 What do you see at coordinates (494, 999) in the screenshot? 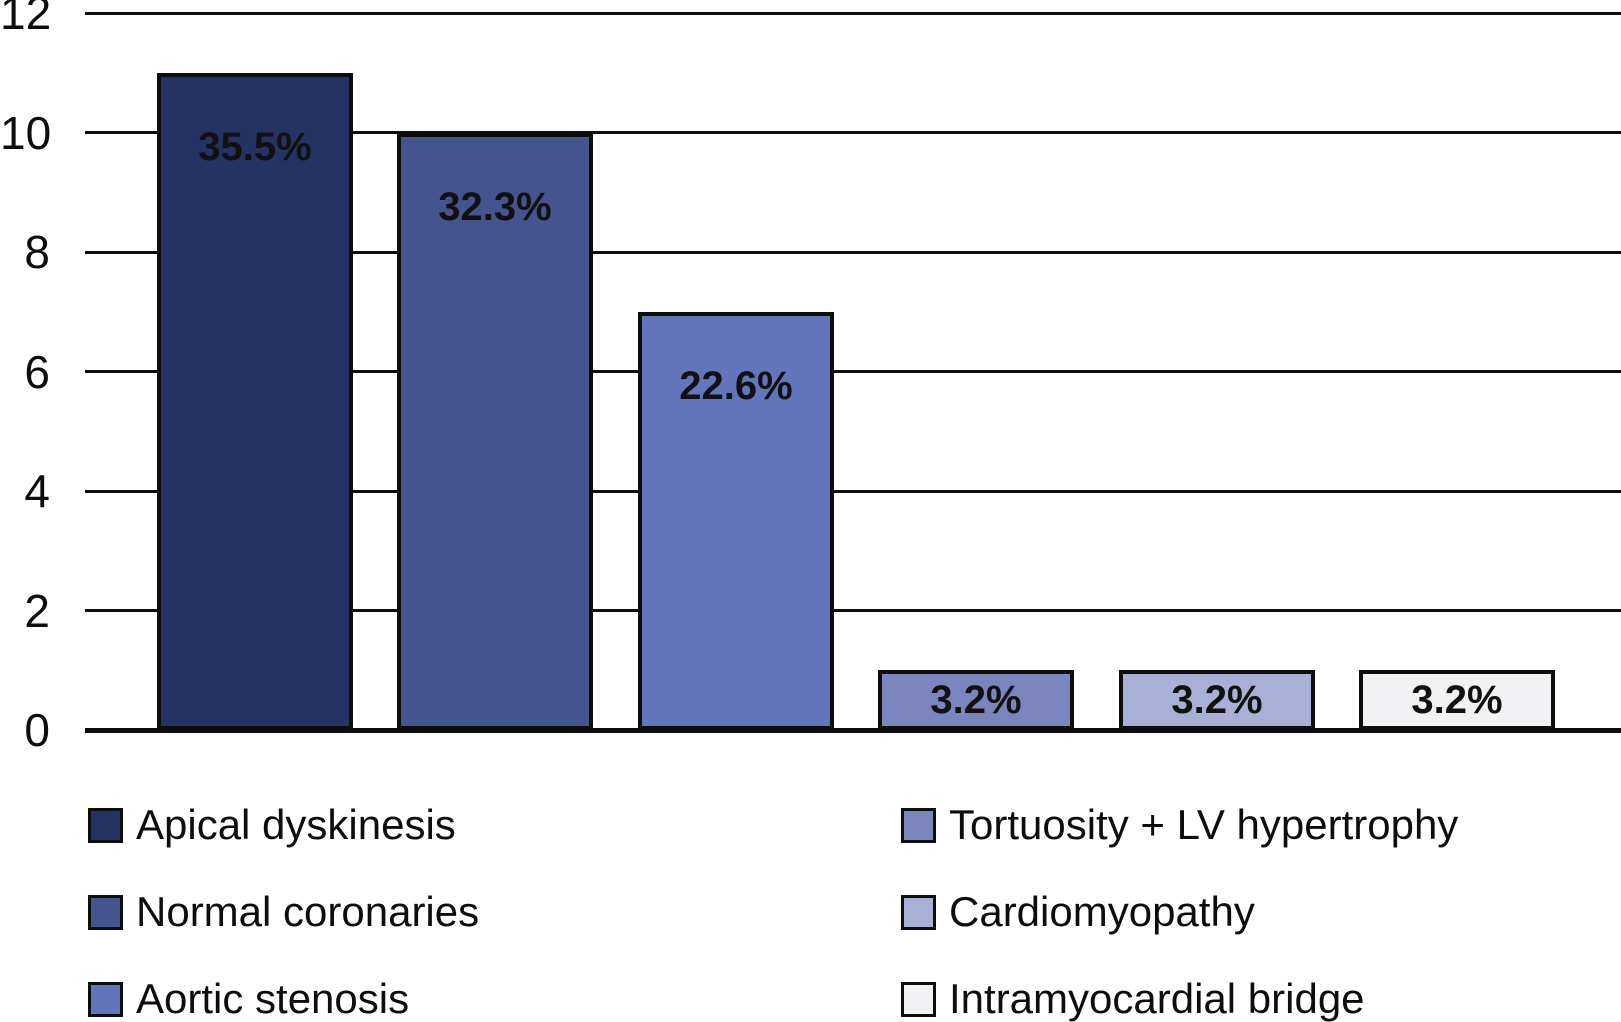
I see `legend-item-aortic-stenosis: Aortic stenosis` at bounding box center [494, 999].